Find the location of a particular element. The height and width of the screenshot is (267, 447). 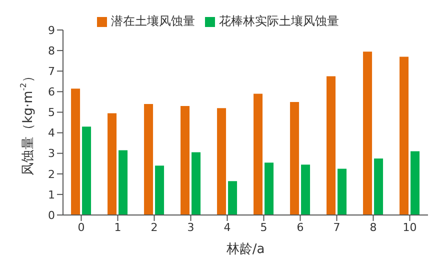

x-tick-label: 2 is located at coordinates (154, 227).